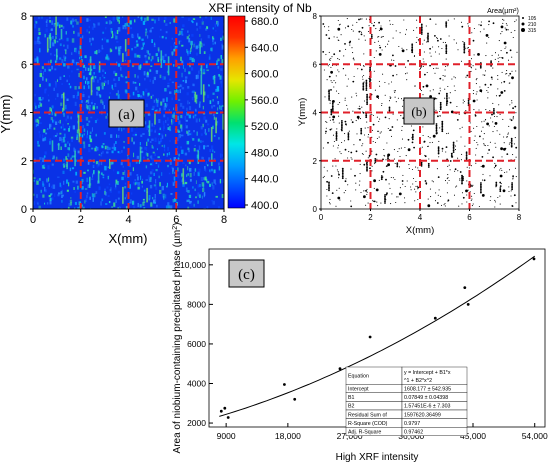 The image size is (550, 471). Describe the element at coordinates (422, 415) in the screenshot. I see `fit-table-value: 1597620.36499` at that location.